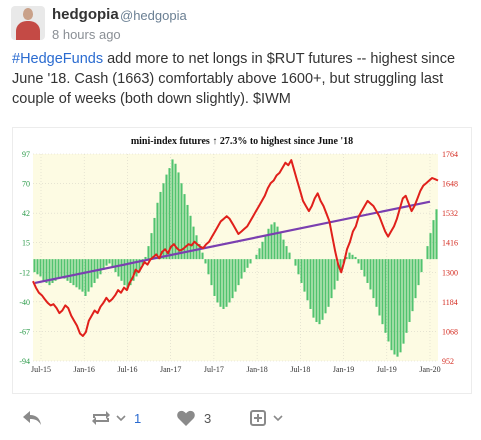 This screenshot has height=440, width=481. I want to click on avatar-shirt, so click(28, 30).